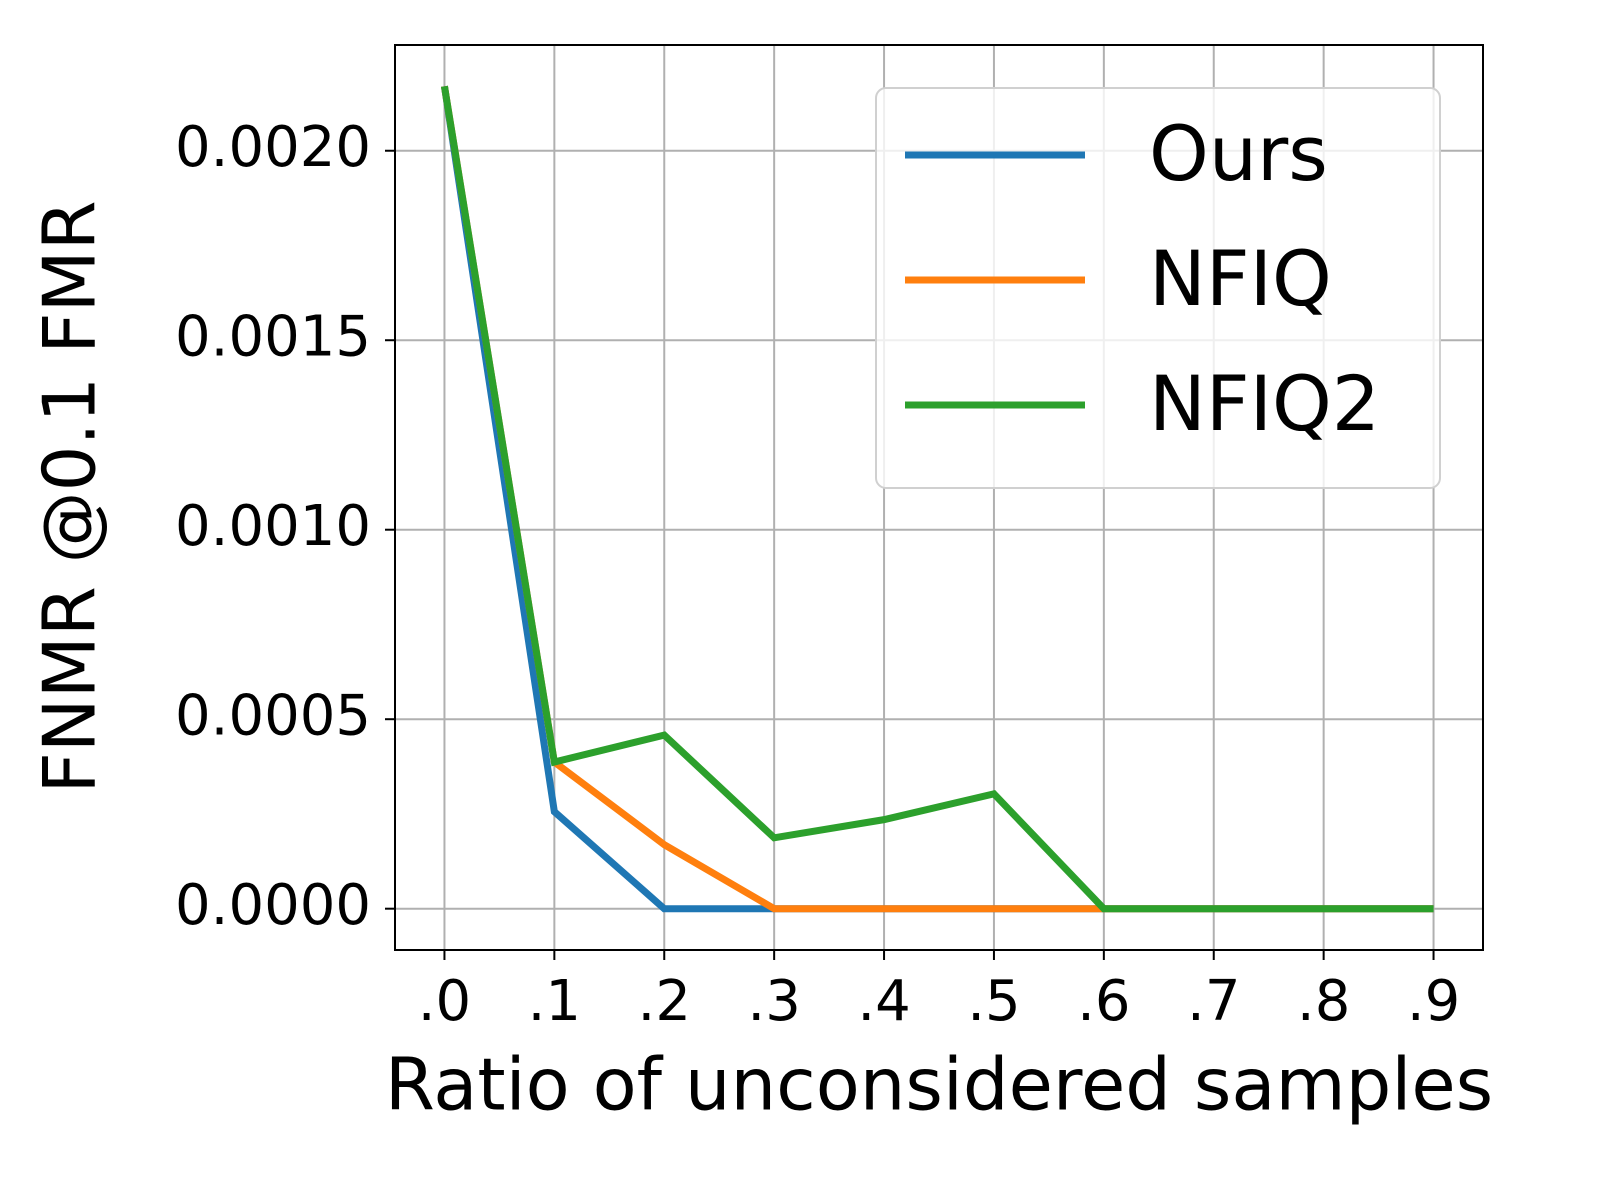 This screenshot has width=1600, height=1200. I want to click on x-tick-label: .6, so click(1103, 1001).